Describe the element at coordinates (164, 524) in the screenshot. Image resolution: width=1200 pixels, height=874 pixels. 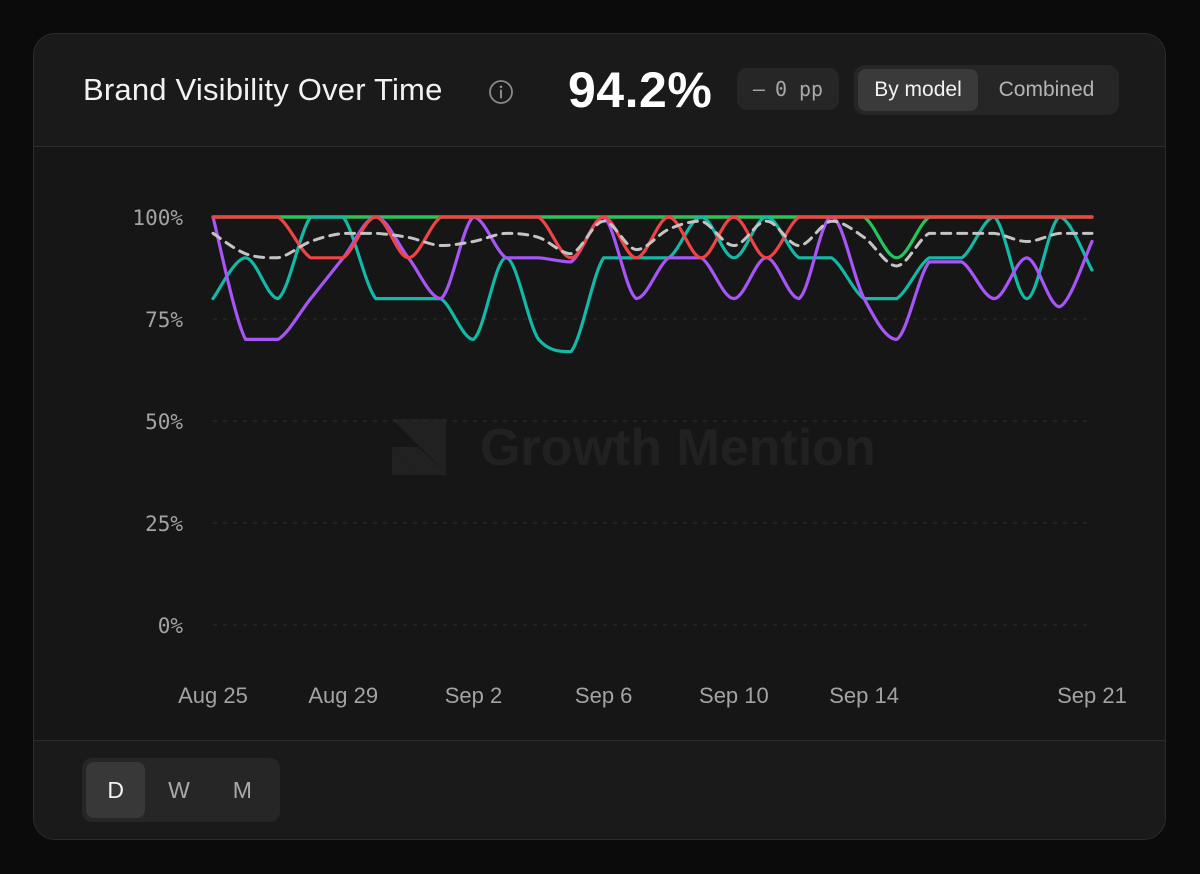
I see `y-tick-label: 25%` at that location.